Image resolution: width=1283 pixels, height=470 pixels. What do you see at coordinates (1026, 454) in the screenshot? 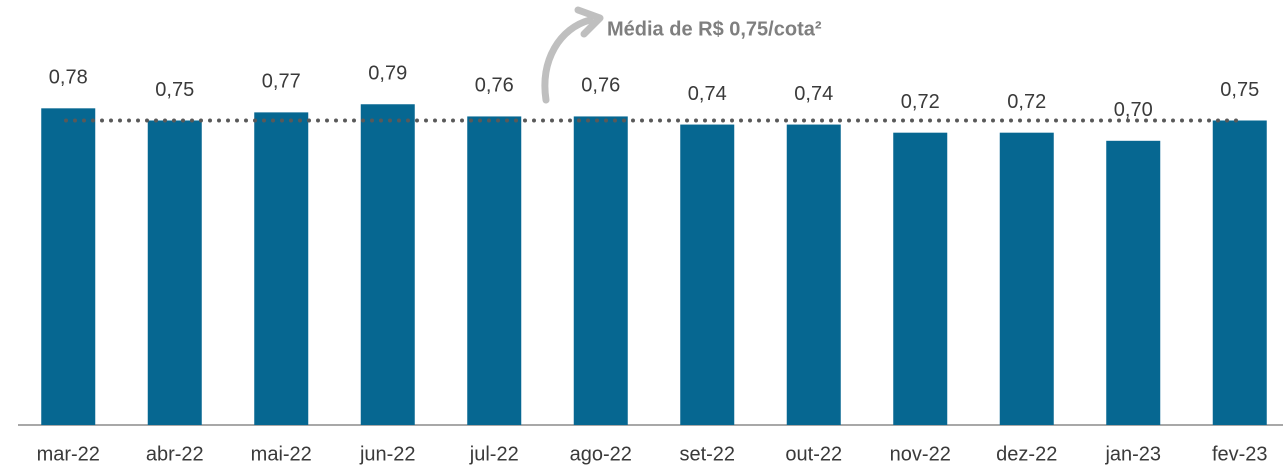
I see `x-tick-label: dez-22` at bounding box center [1026, 454].